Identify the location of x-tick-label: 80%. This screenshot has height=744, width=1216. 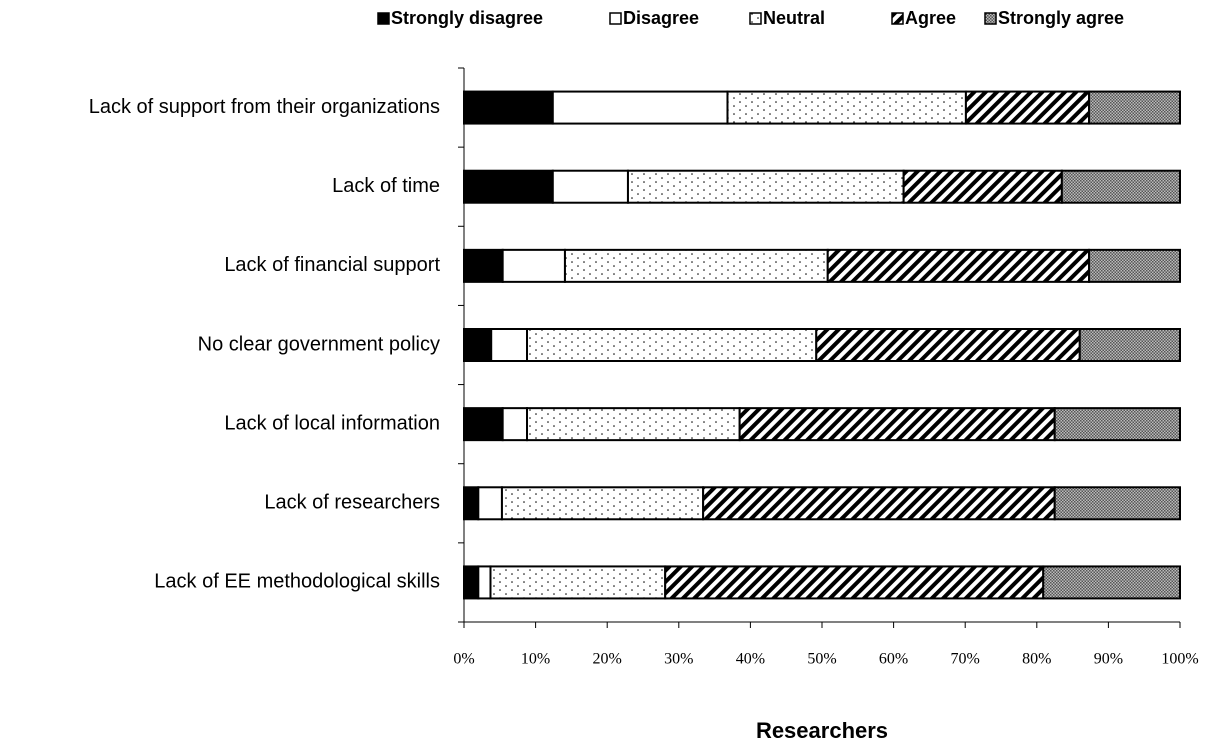
(1036, 659).